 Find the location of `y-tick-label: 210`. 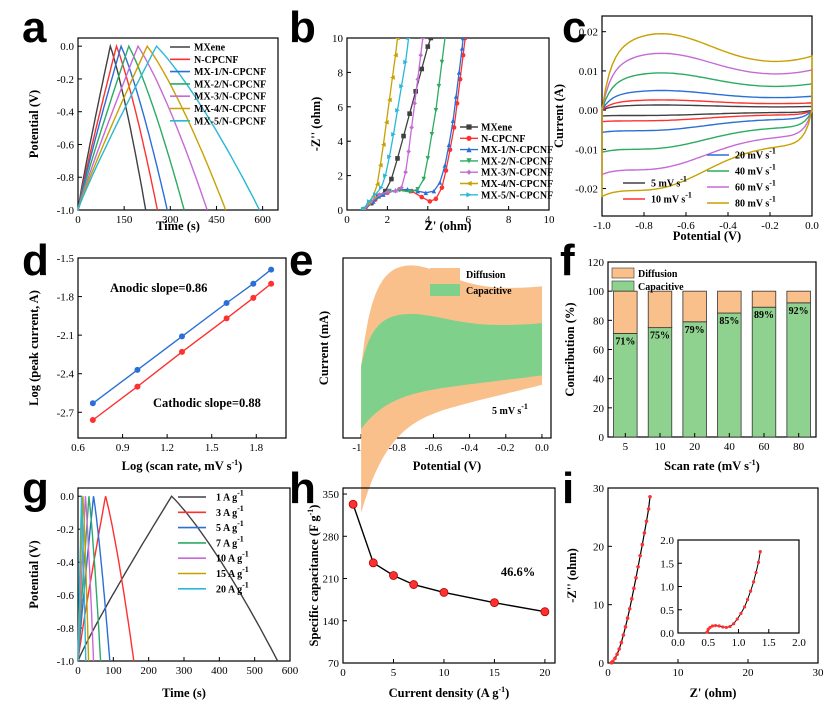

y-tick-label: 210 is located at coordinates (331, 580).